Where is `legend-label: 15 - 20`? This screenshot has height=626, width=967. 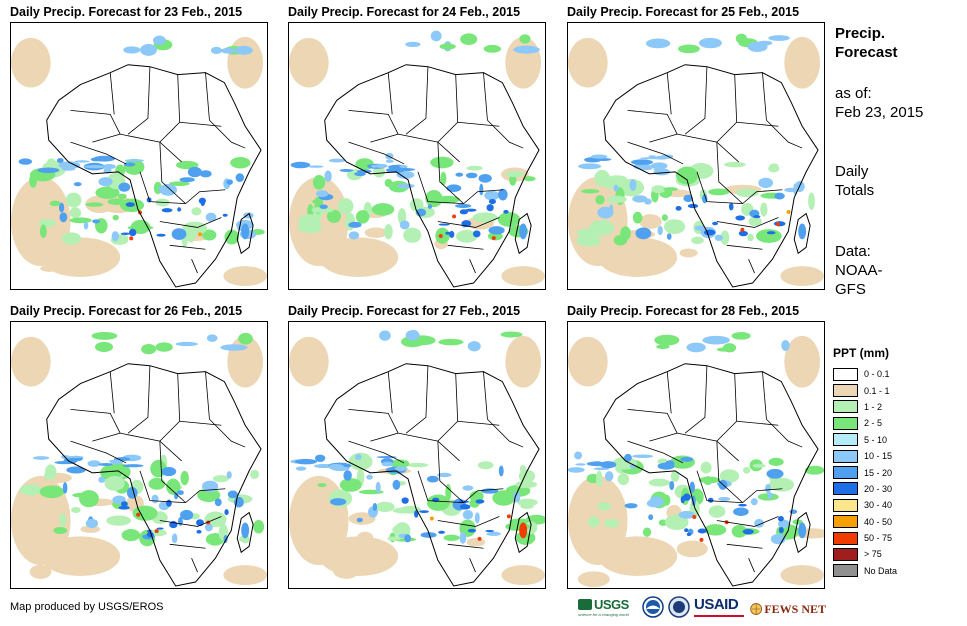
legend-label: 15 - 20 is located at coordinates (878, 472).